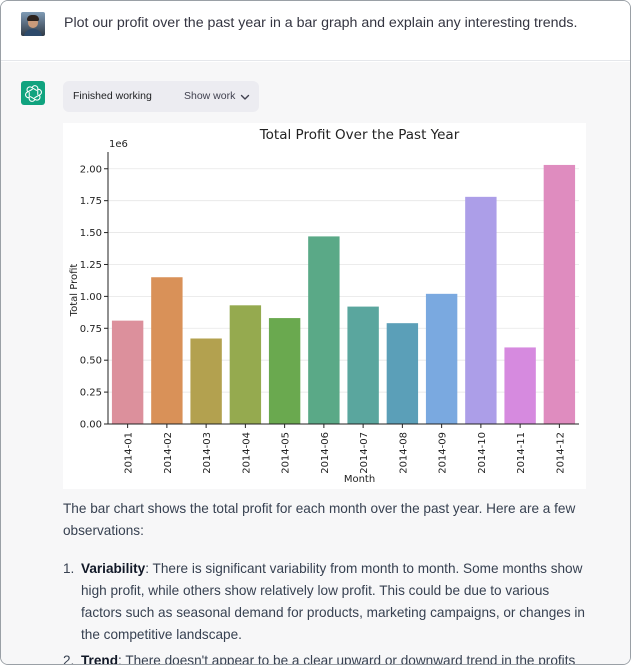 The height and width of the screenshot is (665, 631). What do you see at coordinates (112, 96) in the screenshot?
I see `finished-working-label: Finished working` at bounding box center [112, 96].